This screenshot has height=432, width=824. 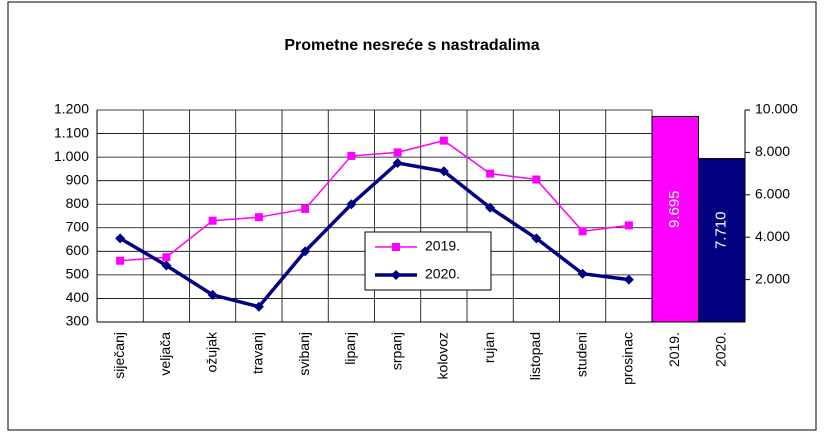 I want to click on y2-tick-label: 6.000, so click(x=772, y=194).